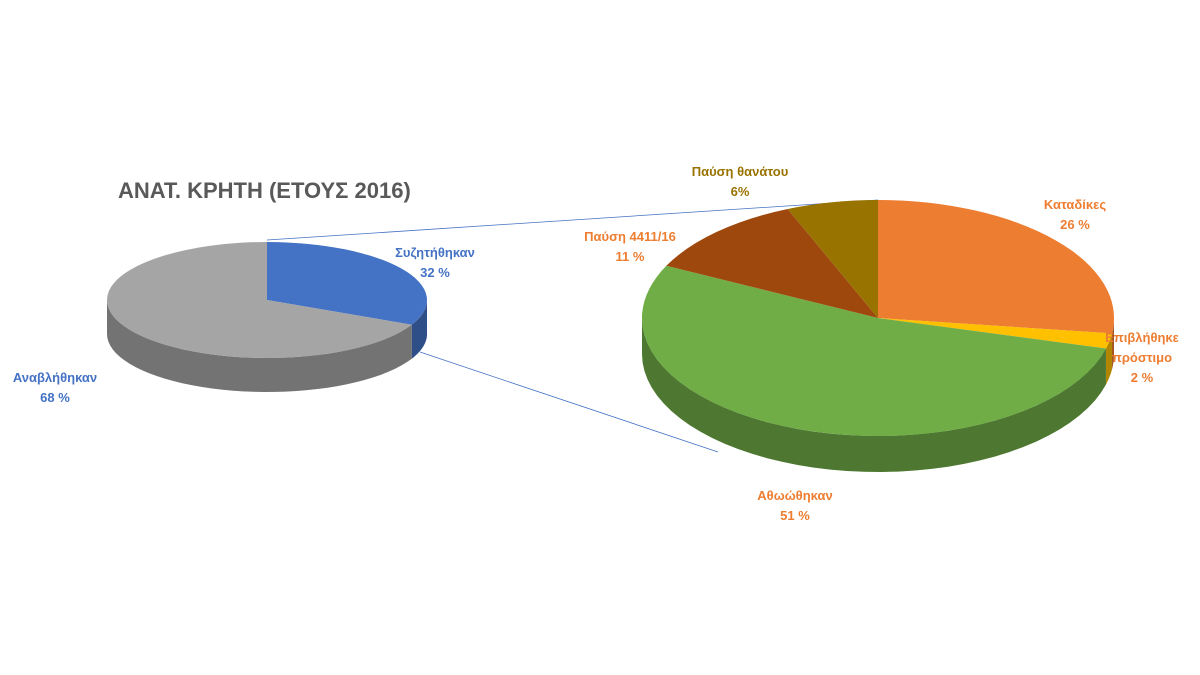 Image resolution: width=1200 pixels, height=675 pixels. I want to click on category-label: Παύση 4411/16, so click(630, 236).